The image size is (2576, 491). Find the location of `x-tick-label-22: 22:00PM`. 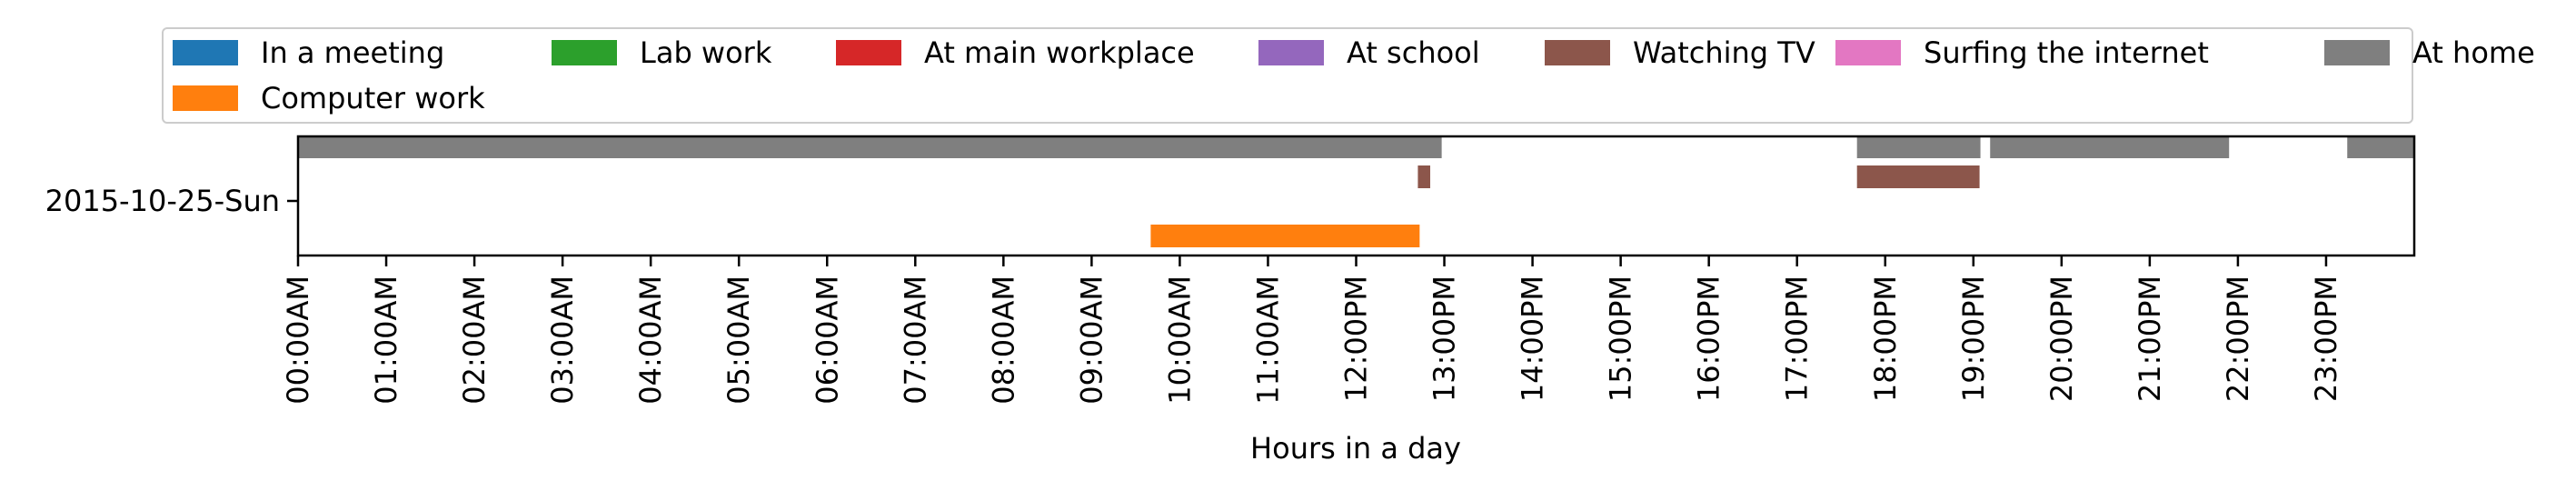

x-tick-label-22: 22:00PM is located at coordinates (2238, 339).